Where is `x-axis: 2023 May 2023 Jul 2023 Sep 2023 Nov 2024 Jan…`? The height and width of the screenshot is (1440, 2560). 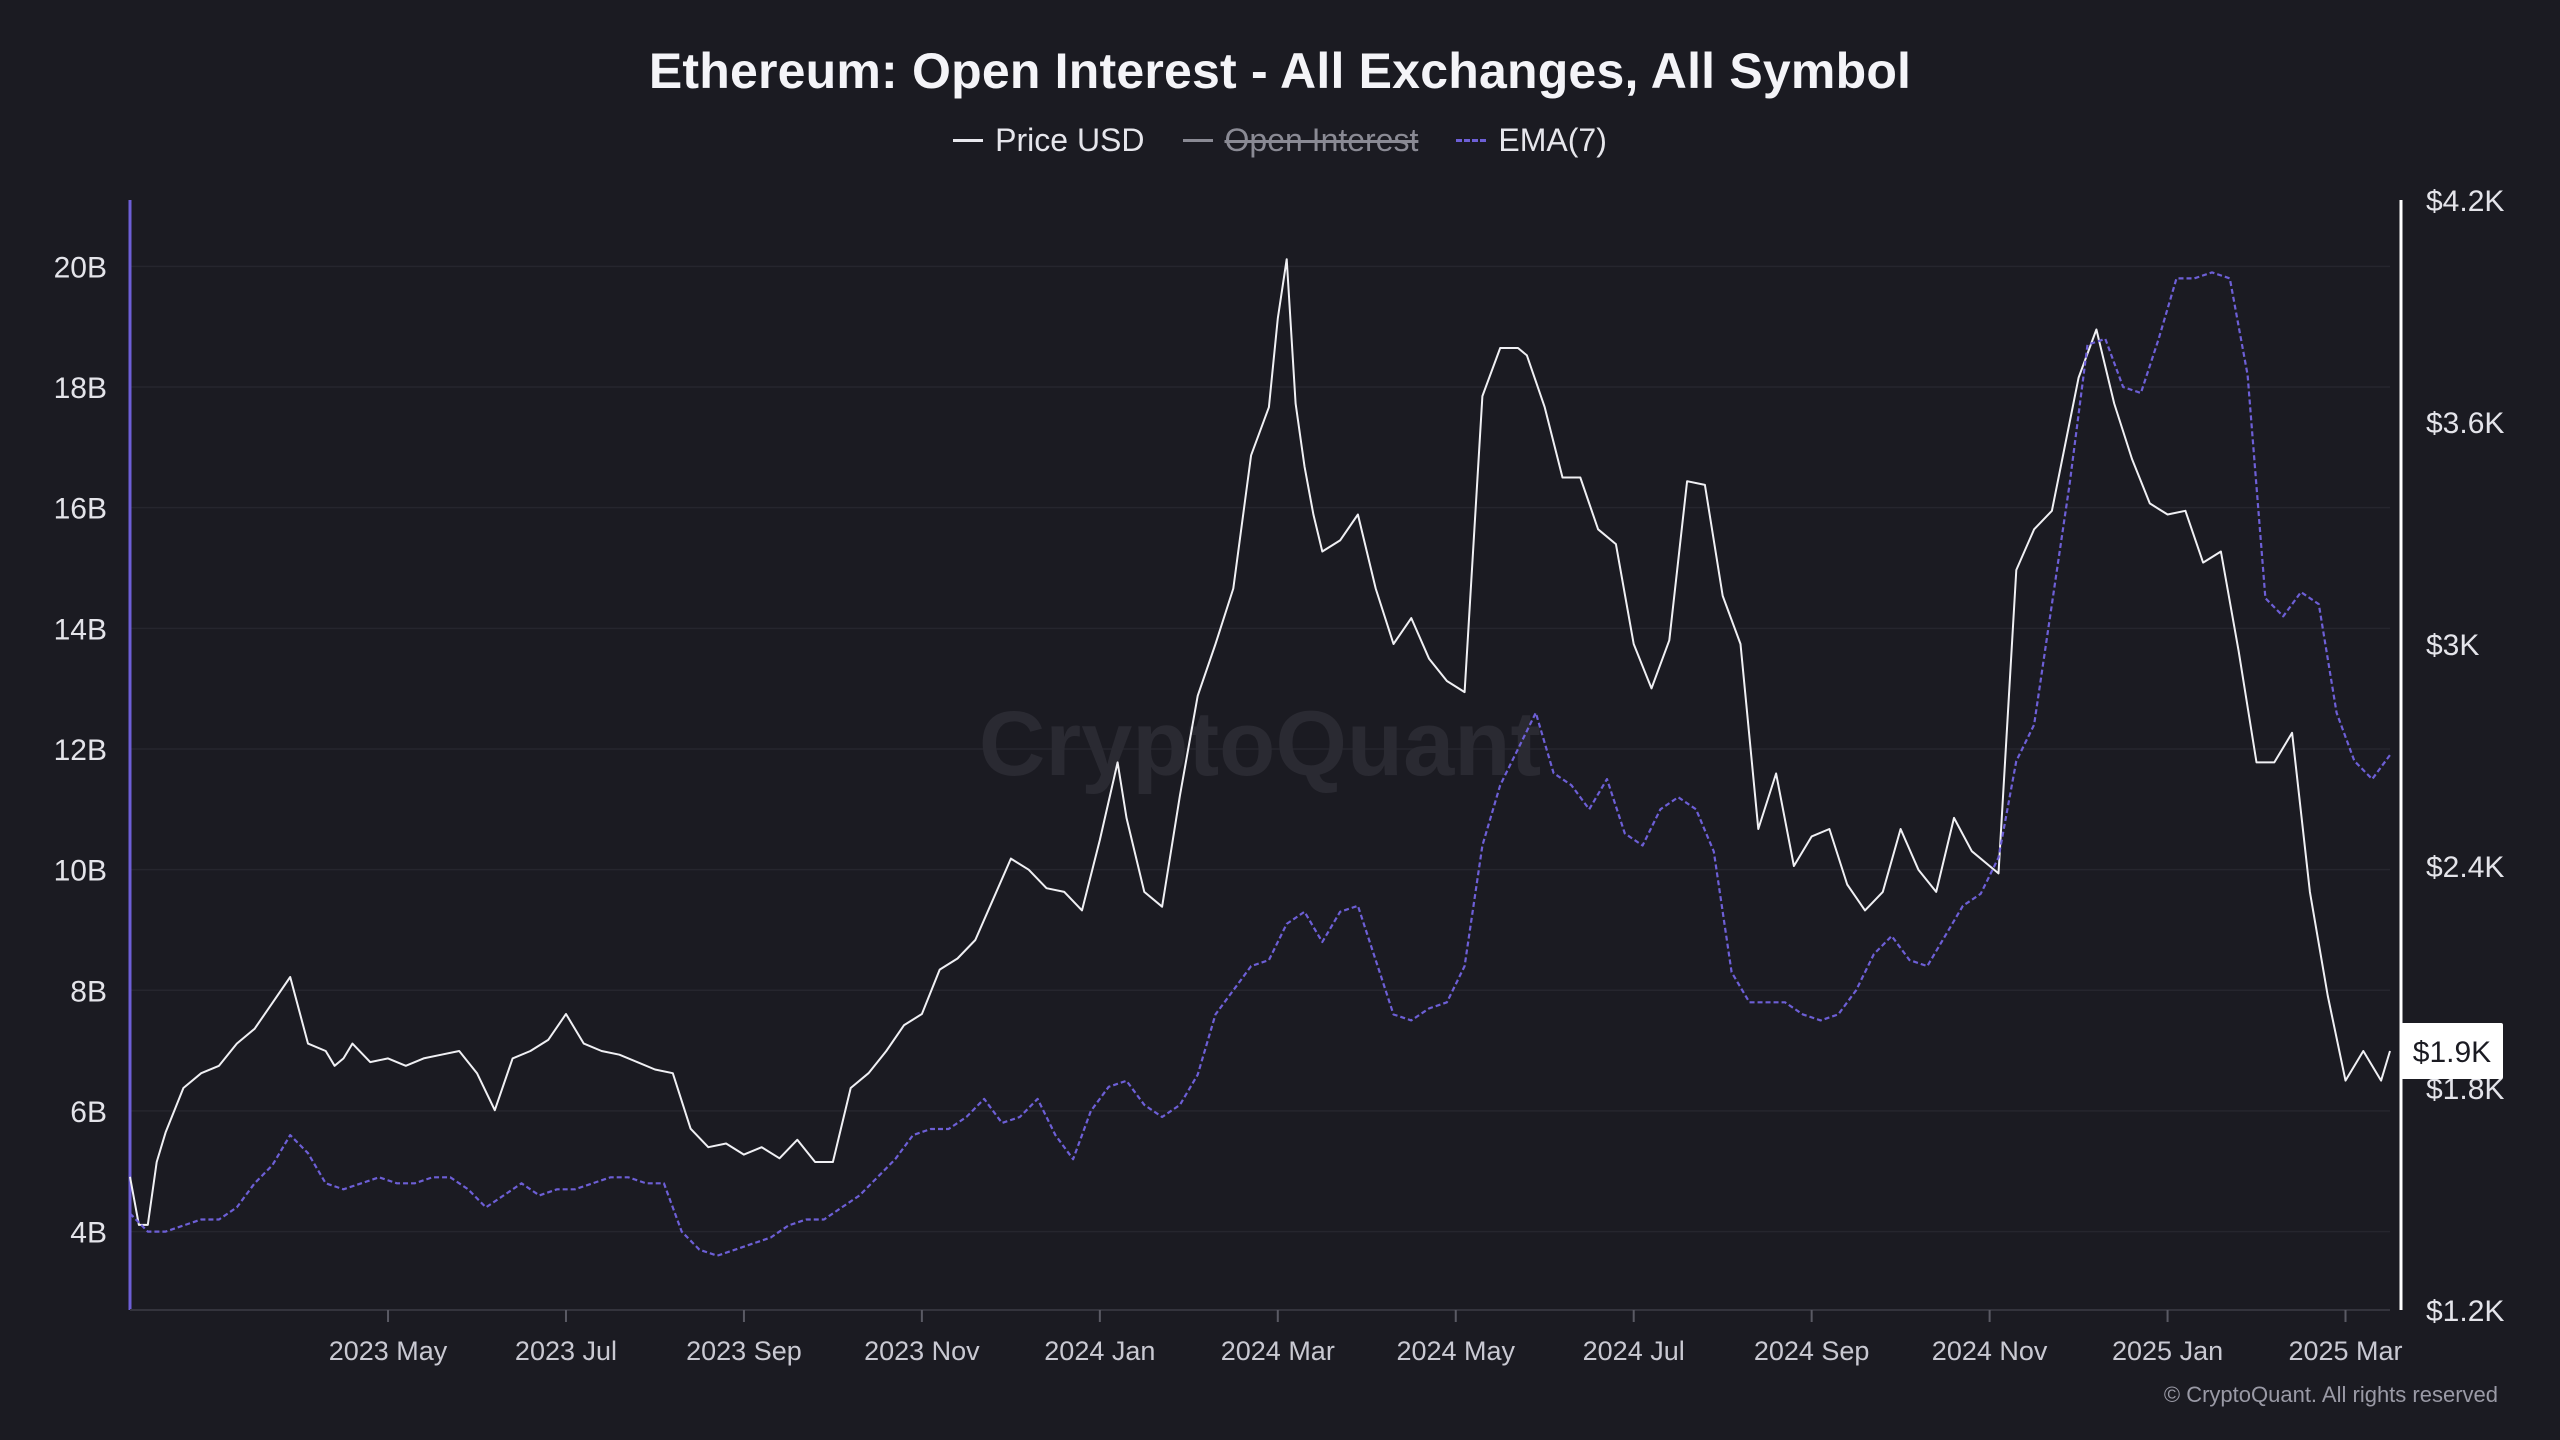
x-axis: 2023 May 2023 Jul 2023 Sep 2023 Nov 2024 Jan… is located at coordinates (1266, 1337).